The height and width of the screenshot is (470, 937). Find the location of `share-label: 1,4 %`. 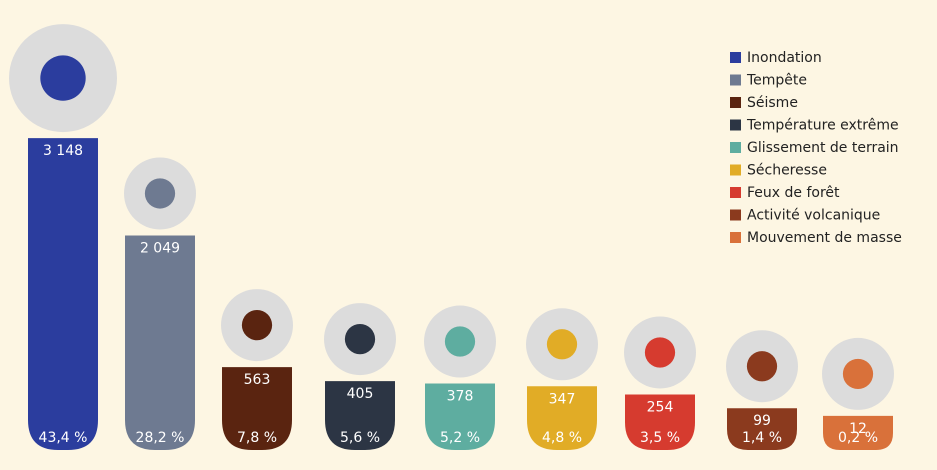

share-label: 1,4 % is located at coordinates (762, 438).